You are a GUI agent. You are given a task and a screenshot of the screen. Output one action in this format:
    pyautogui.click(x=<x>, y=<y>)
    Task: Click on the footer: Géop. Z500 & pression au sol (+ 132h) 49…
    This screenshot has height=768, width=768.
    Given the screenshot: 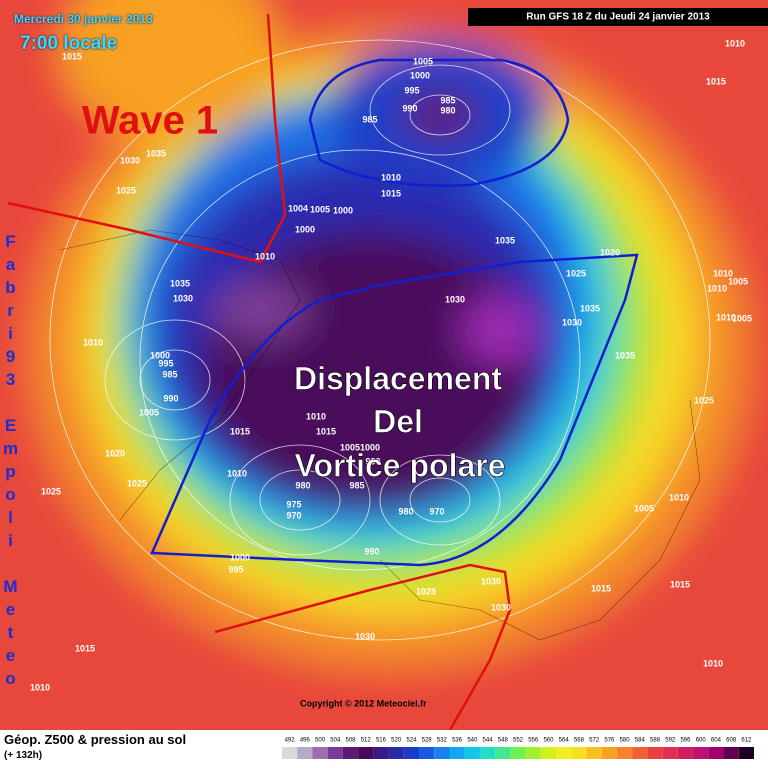 What is the action you would take?
    pyautogui.click(x=384, y=749)
    